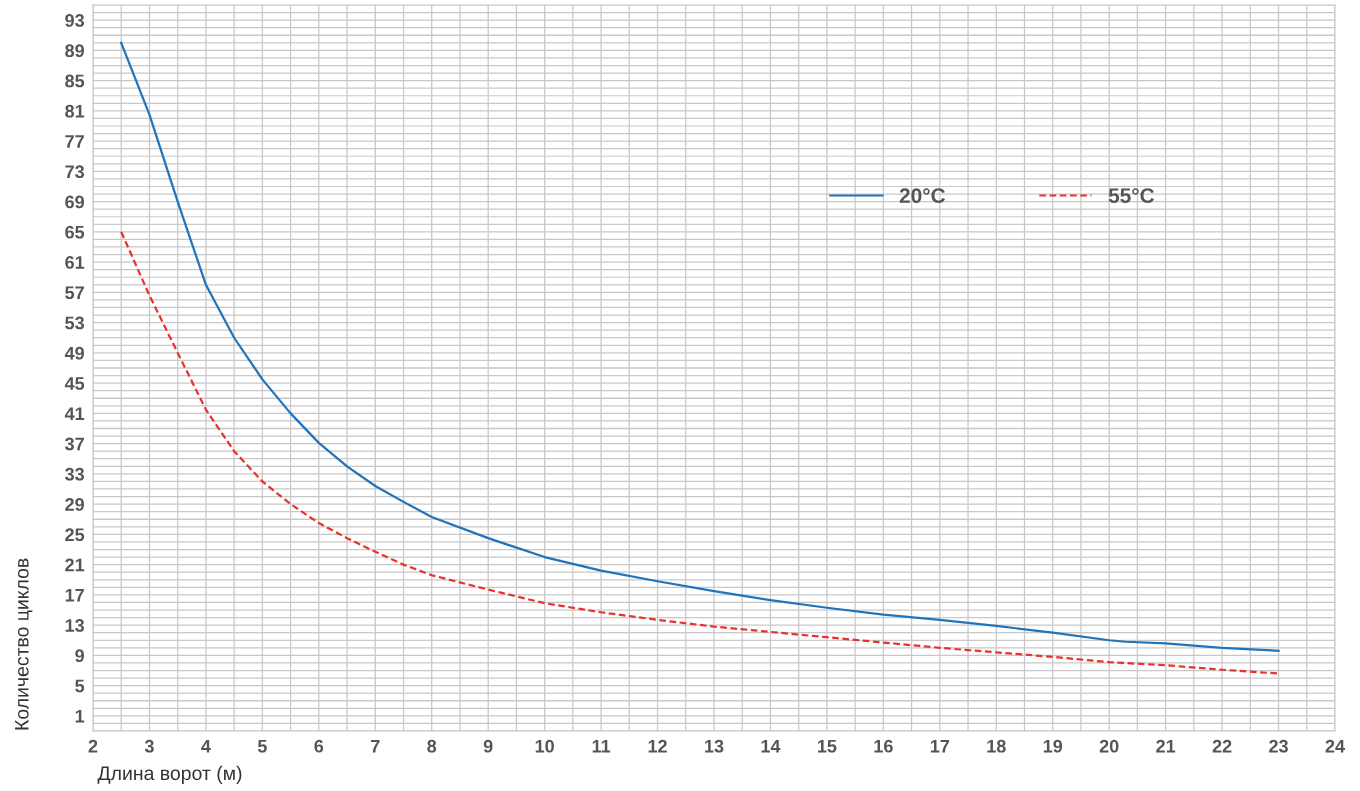 Image resolution: width=1360 pixels, height=791 pixels. Describe the element at coordinates (75, 262) in the screenshot. I see `y-tick-label: 61` at that location.